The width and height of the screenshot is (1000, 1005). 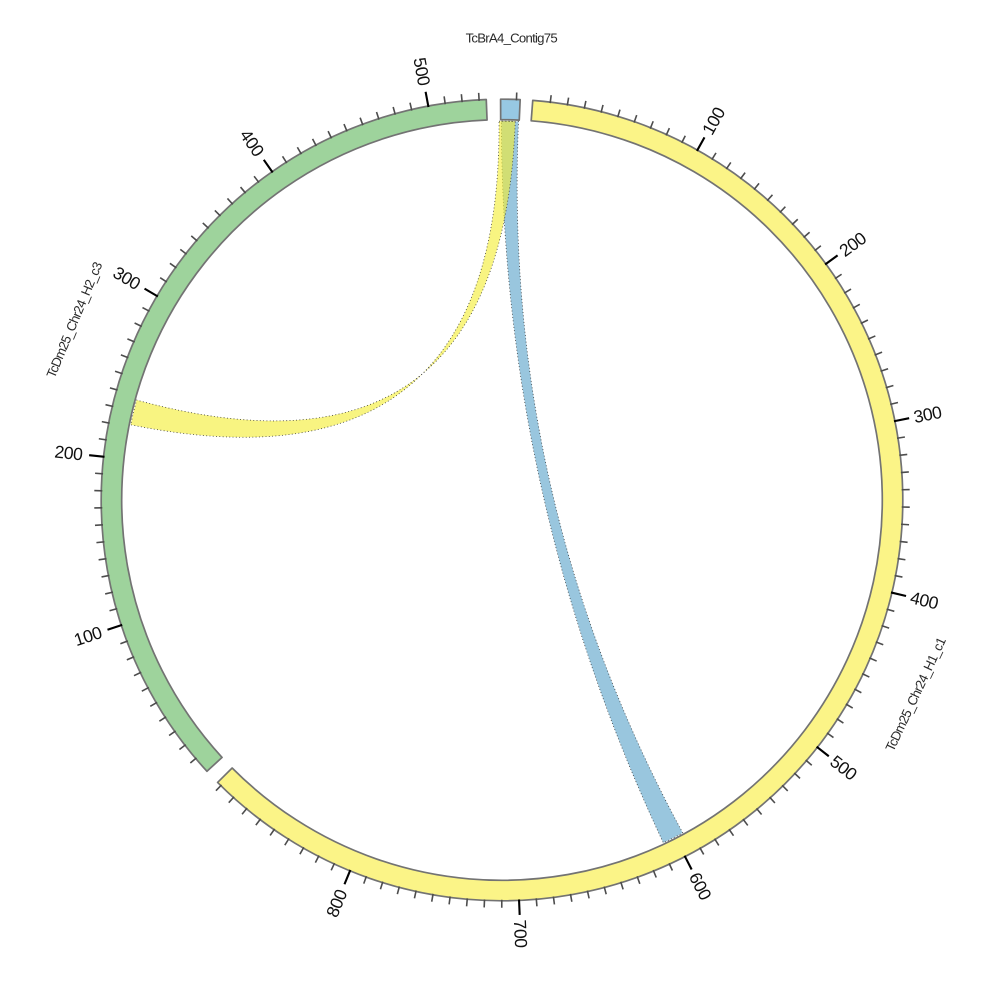 I want to click on svg-text: 200, so click(x=69, y=452).